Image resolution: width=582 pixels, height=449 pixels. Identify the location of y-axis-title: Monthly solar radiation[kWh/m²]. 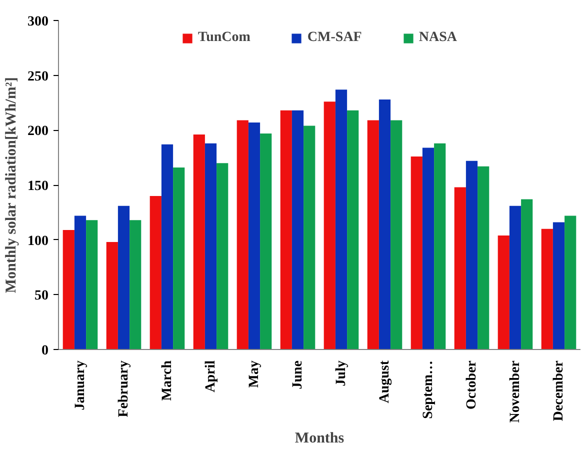
(12, 185).